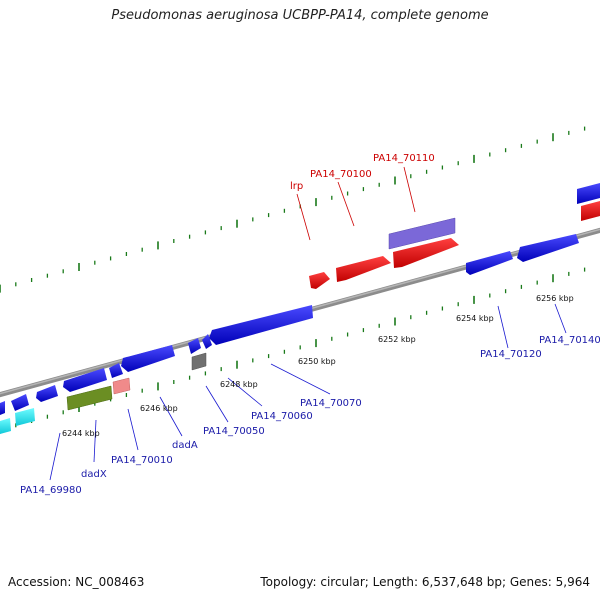  I want to click on gene-feature-dadx-domain, so click(89, 398).